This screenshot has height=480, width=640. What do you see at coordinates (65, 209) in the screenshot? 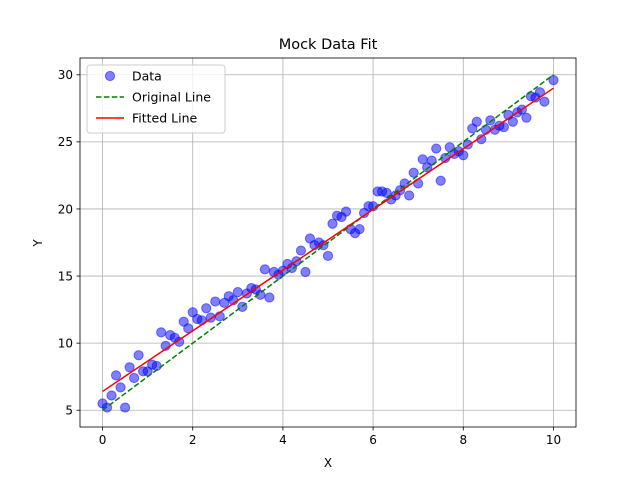
I see `y-tick-label: 20` at bounding box center [65, 209].